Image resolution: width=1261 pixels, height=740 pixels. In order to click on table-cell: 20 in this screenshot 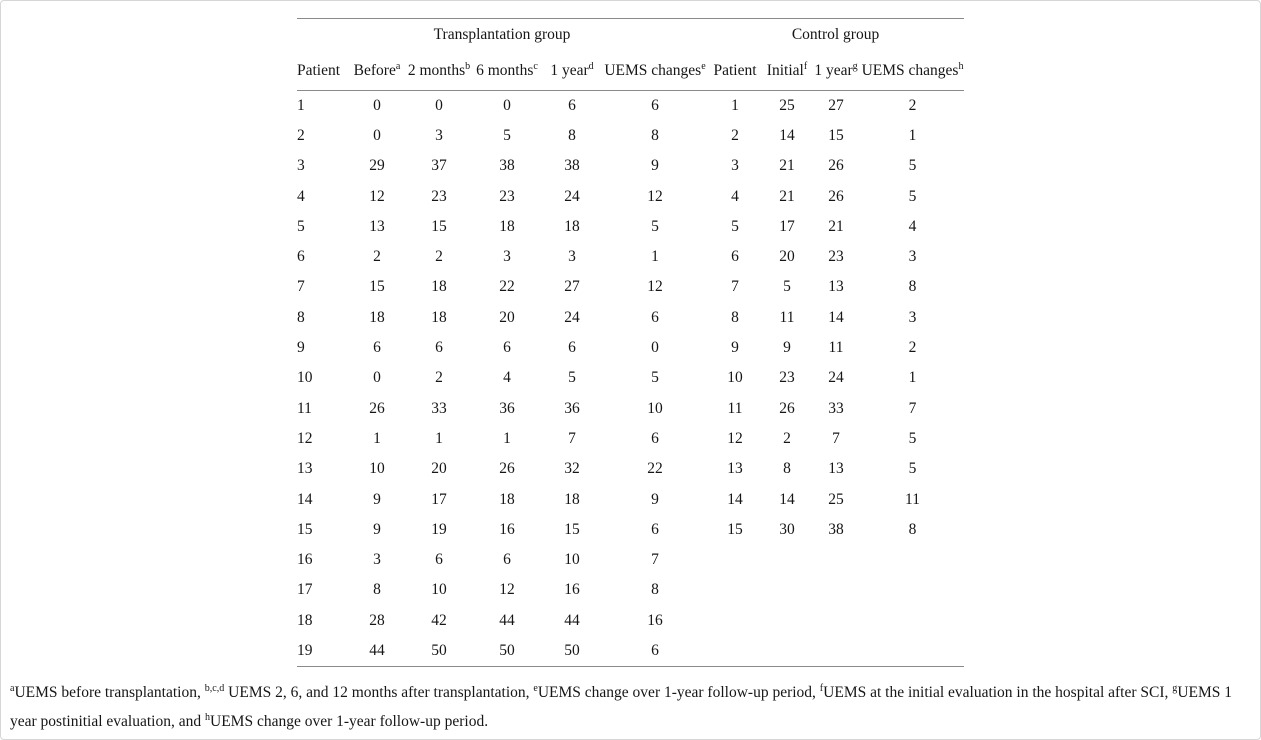, I will do `click(507, 317)`.